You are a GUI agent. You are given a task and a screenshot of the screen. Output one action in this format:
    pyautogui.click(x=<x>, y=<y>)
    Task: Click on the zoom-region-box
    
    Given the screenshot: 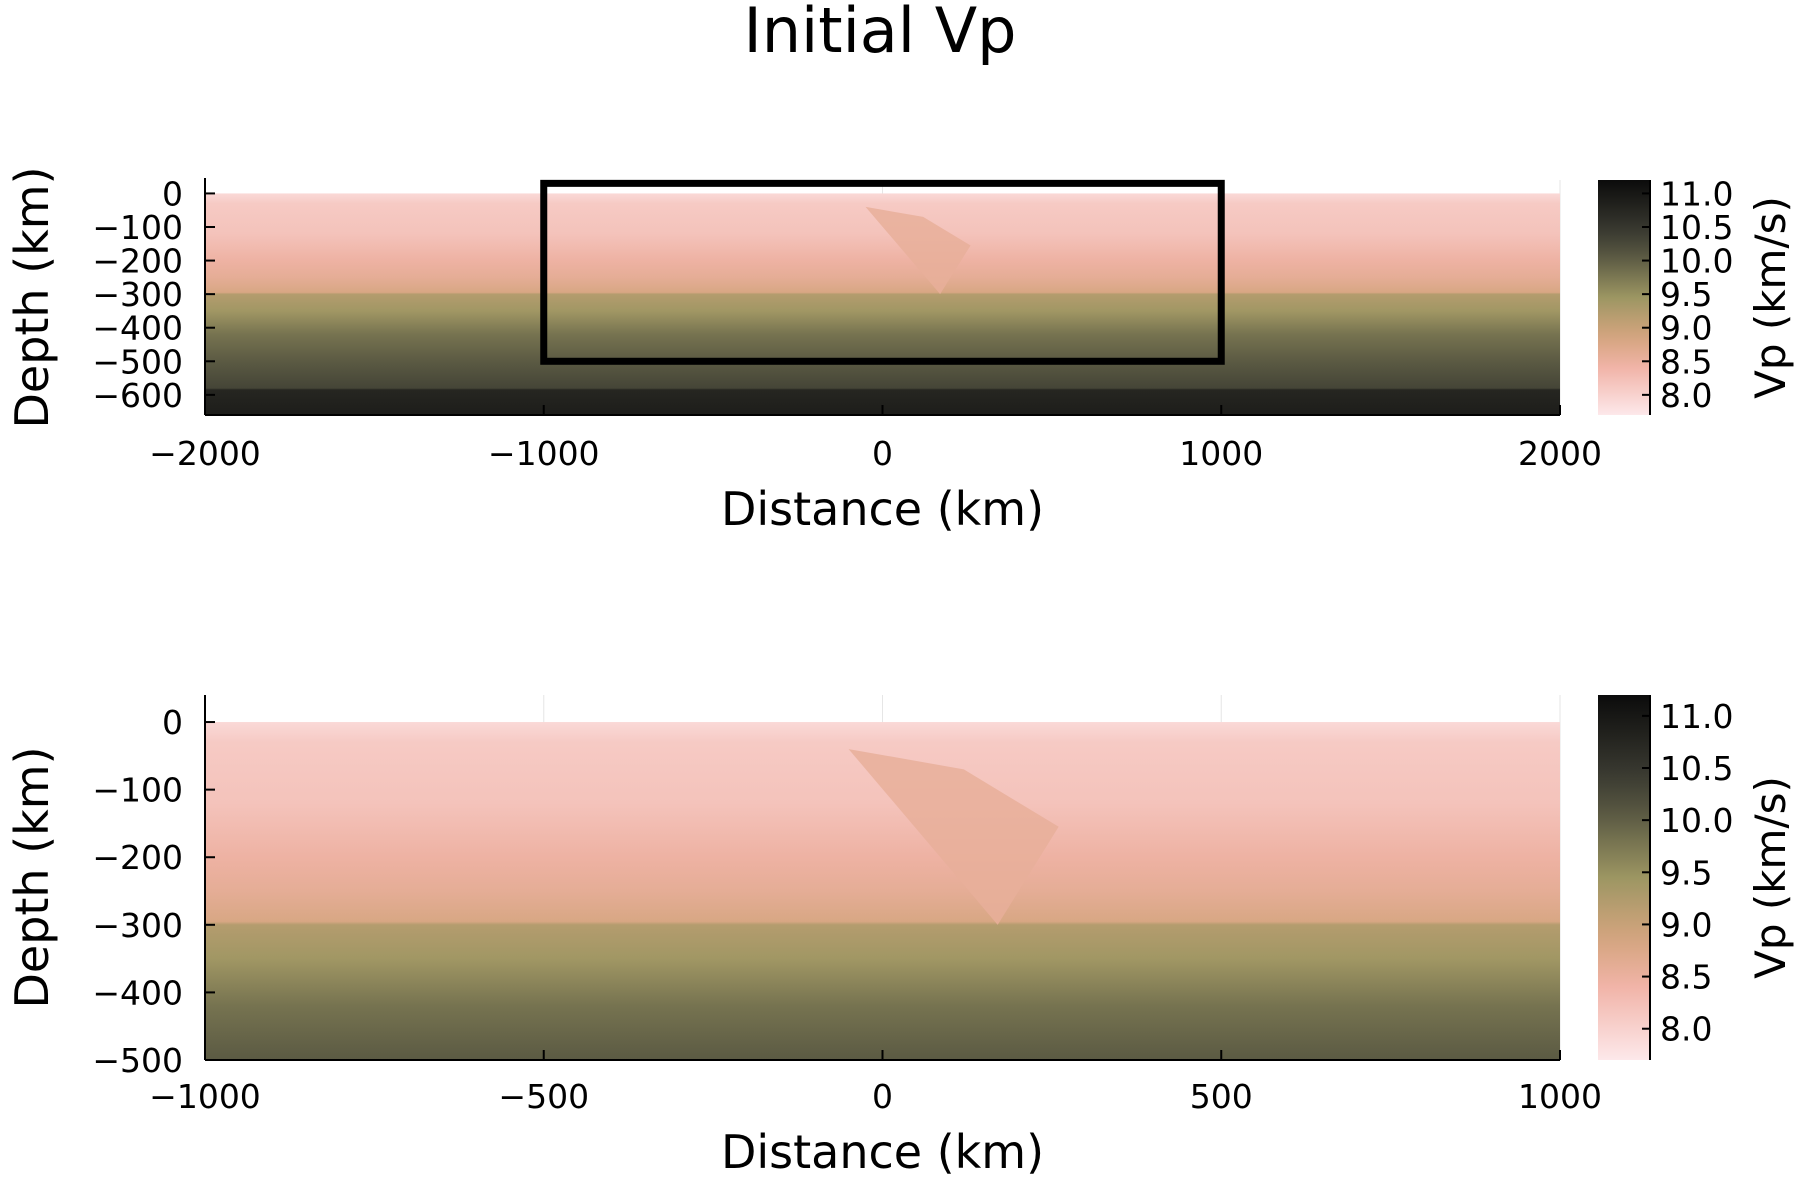 What is the action you would take?
    pyautogui.click(x=882, y=272)
    